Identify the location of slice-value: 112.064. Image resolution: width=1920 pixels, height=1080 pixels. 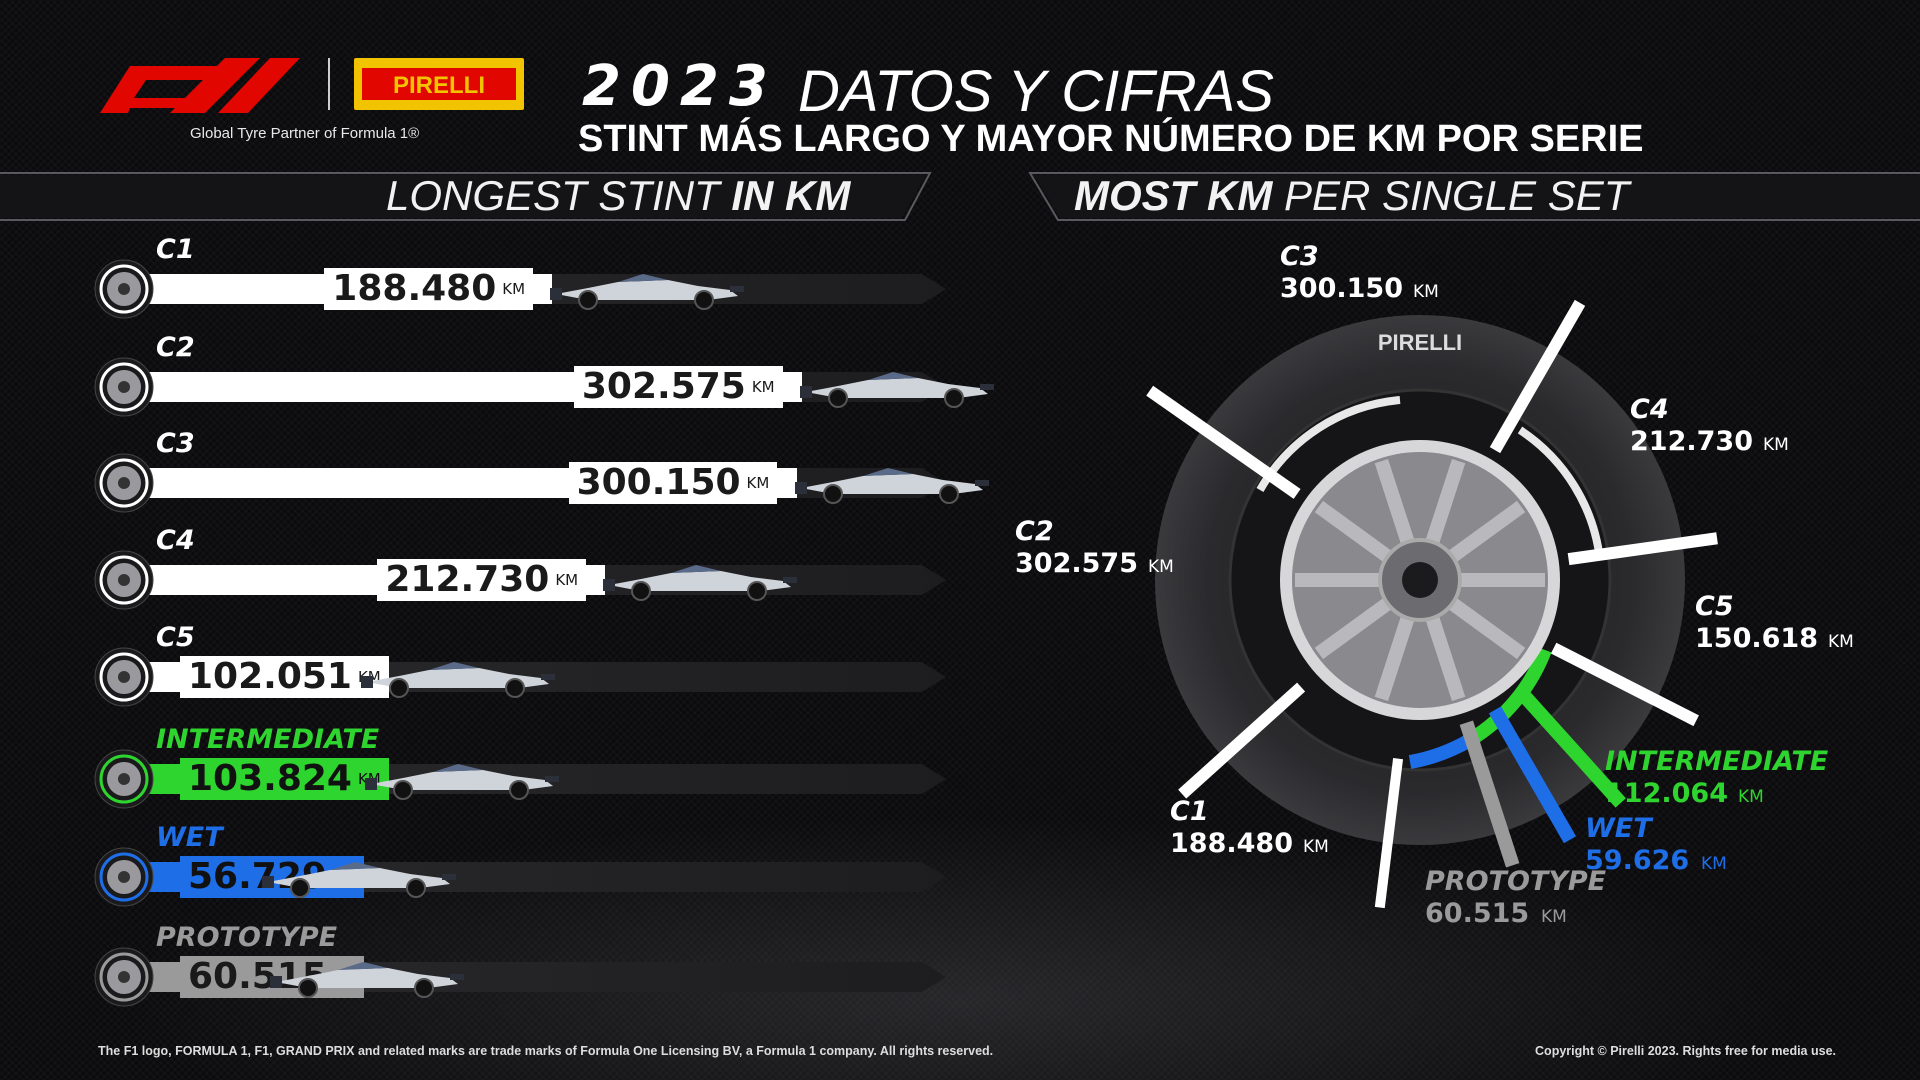
(1666, 793).